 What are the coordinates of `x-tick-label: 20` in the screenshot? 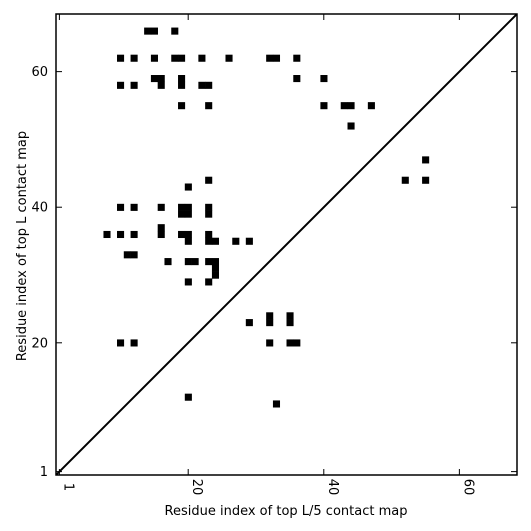 It's located at (196, 487).